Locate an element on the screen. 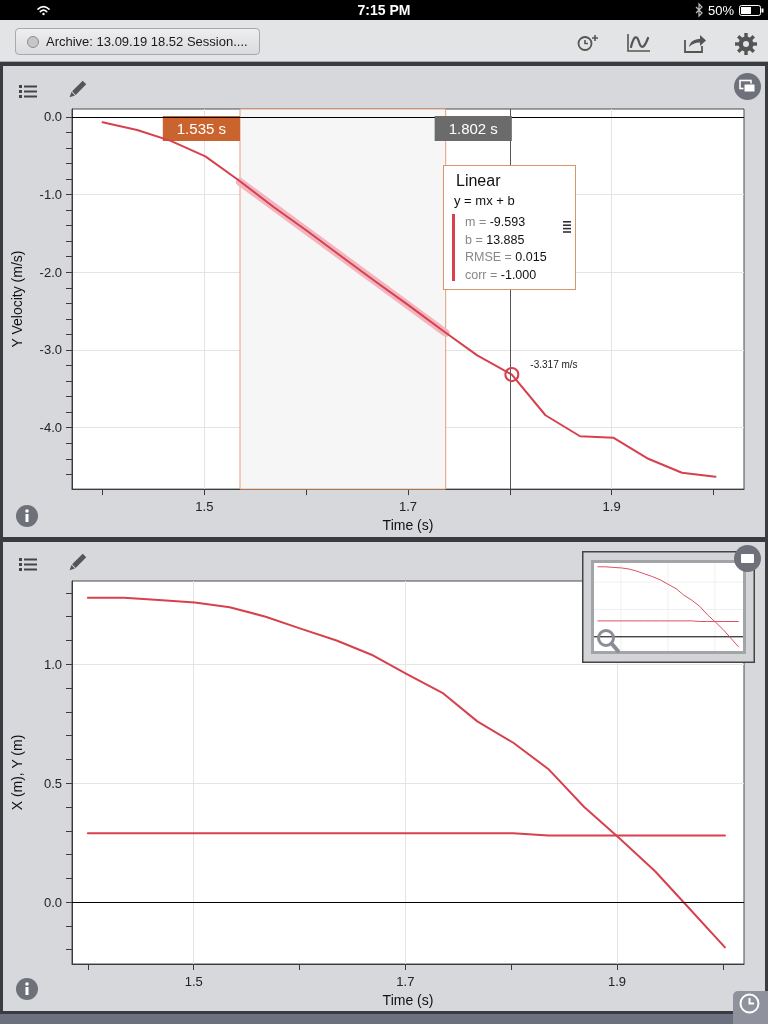 This screenshot has width=768, height=1024. y-tick-label: 1.0 is located at coordinates (52, 664).